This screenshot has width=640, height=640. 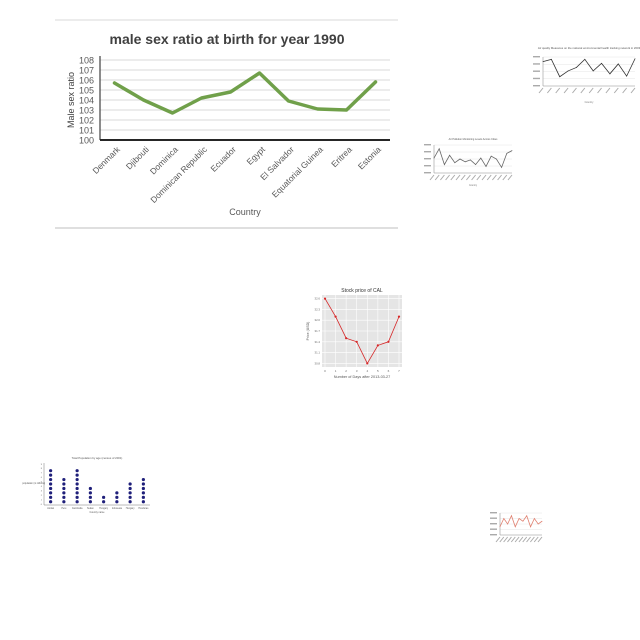 I want to click on y-tick-label: 105, so click(x=86, y=91).